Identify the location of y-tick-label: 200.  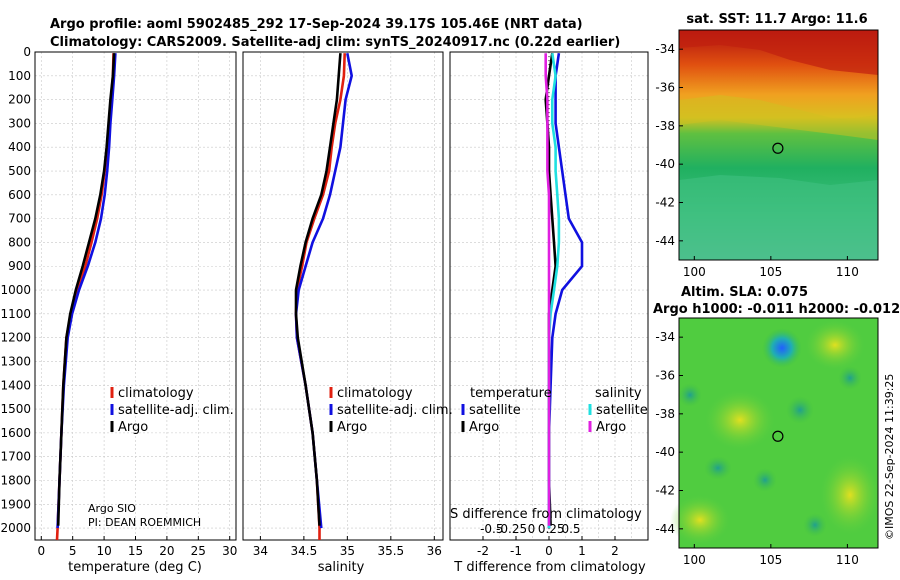
(19, 100).